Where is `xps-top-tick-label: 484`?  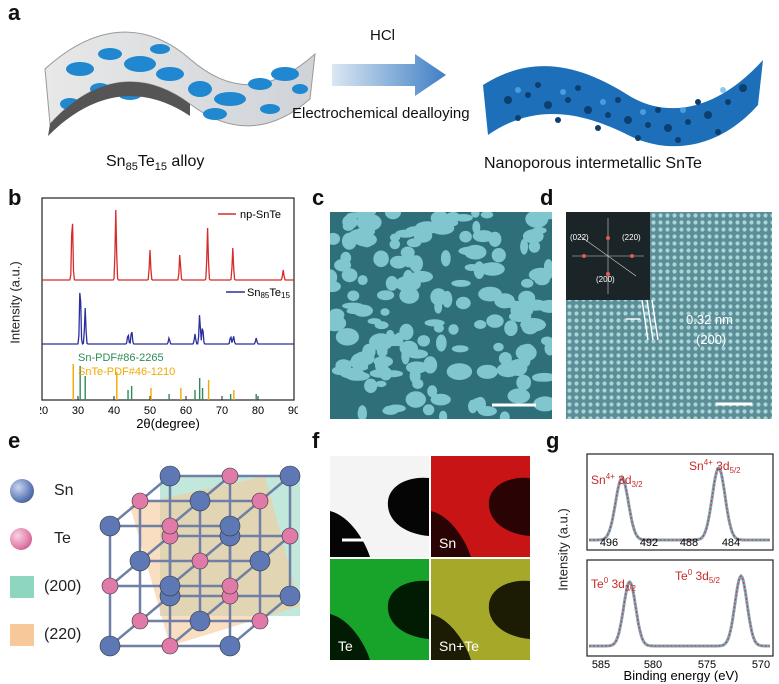 xps-top-tick-label: 484 is located at coordinates (731, 543).